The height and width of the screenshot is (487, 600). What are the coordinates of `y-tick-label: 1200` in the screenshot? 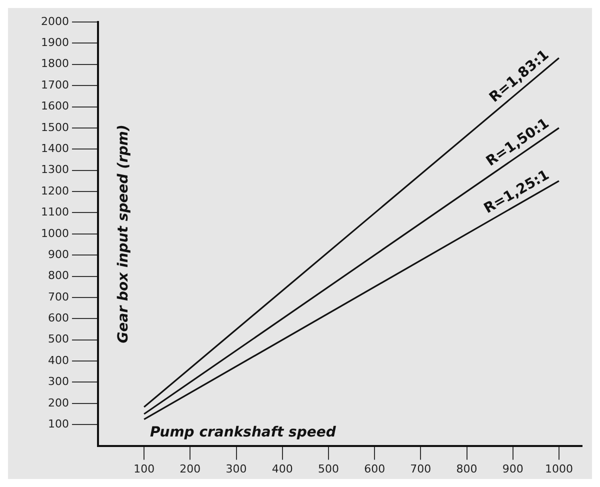 It's located at (54, 191).